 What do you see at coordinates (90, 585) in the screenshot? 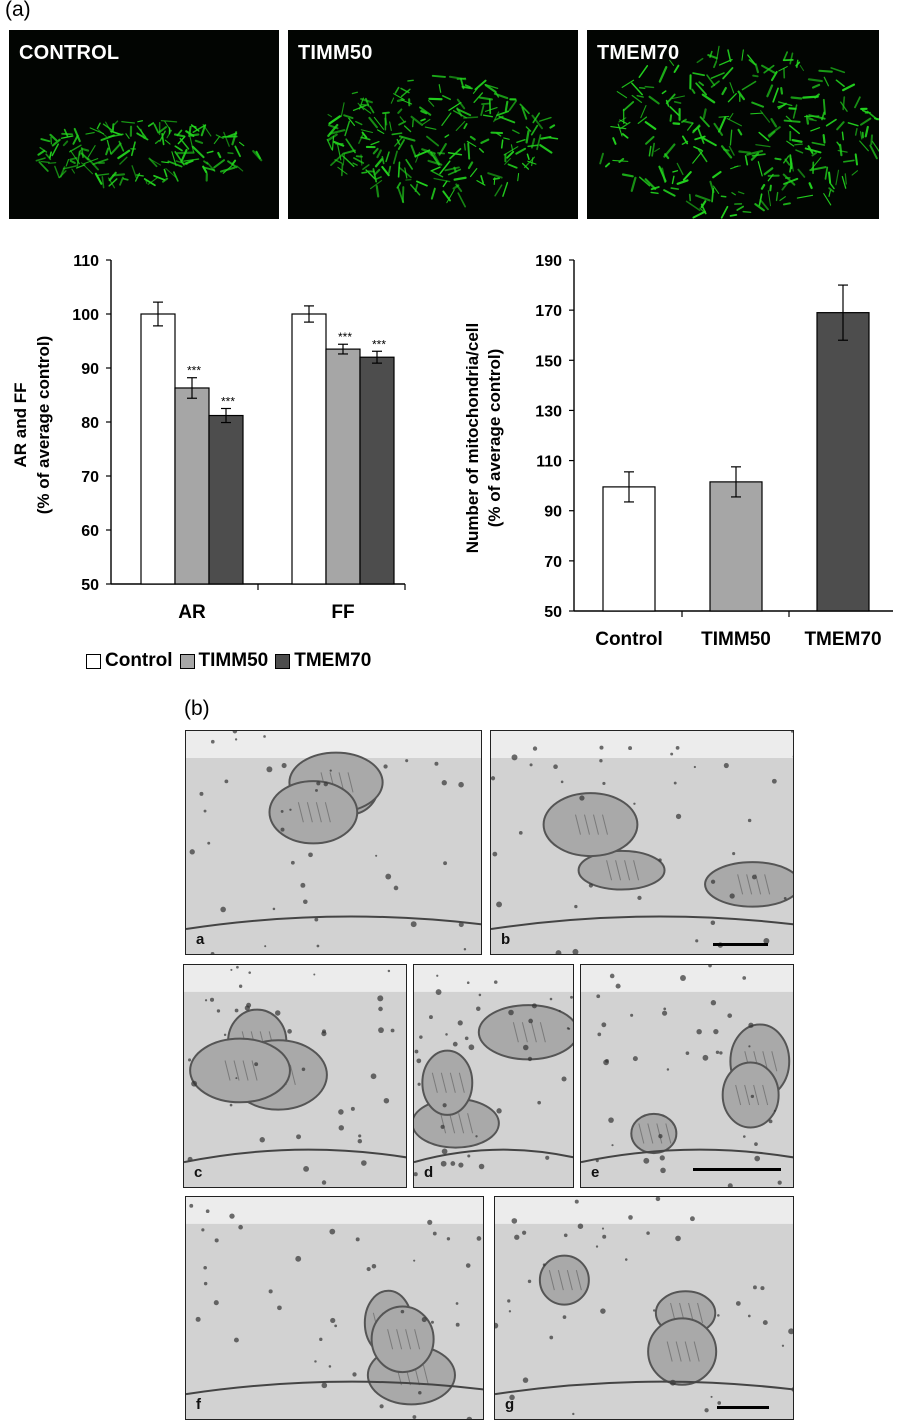
I see `y-tick-label: 50` at bounding box center [90, 585].